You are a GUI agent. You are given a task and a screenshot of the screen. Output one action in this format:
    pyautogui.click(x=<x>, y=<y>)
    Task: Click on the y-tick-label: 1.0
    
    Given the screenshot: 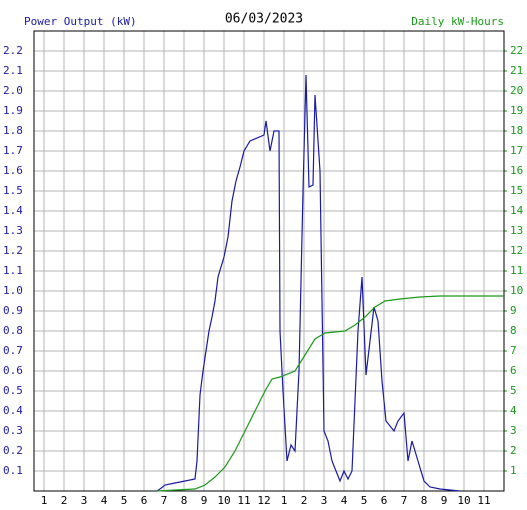 What is the action you would take?
    pyautogui.click(x=13, y=290)
    